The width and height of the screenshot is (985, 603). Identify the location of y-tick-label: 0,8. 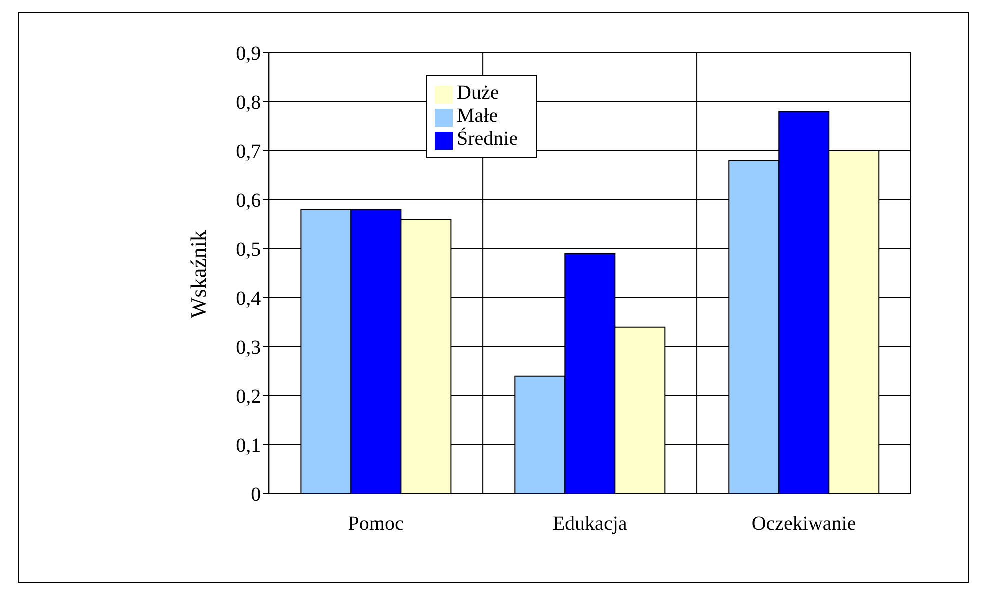
(249, 103).